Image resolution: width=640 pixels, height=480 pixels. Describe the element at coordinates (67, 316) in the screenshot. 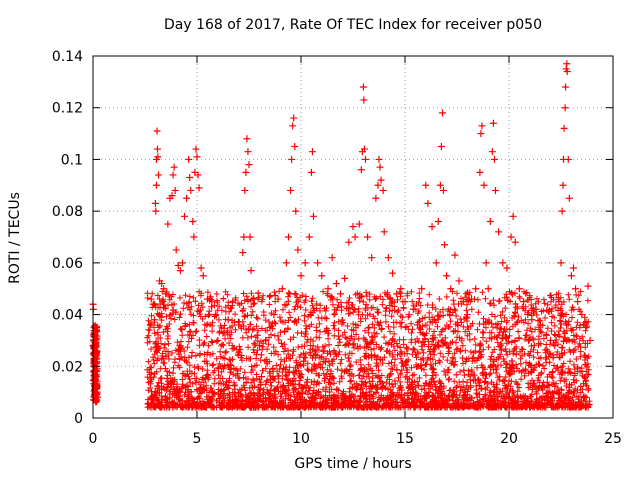

I see `y-tick-label: 0.04` at that location.